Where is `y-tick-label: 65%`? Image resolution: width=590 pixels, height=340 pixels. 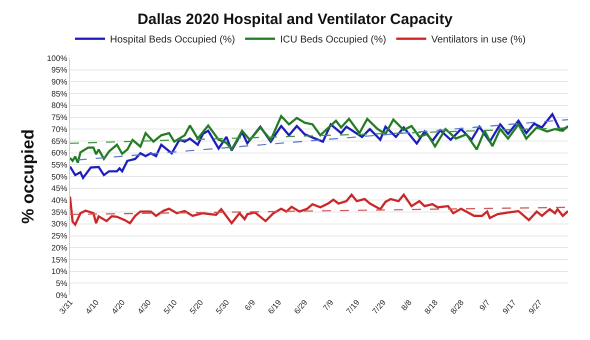
y-tick-label: 65% is located at coordinates (59, 141).